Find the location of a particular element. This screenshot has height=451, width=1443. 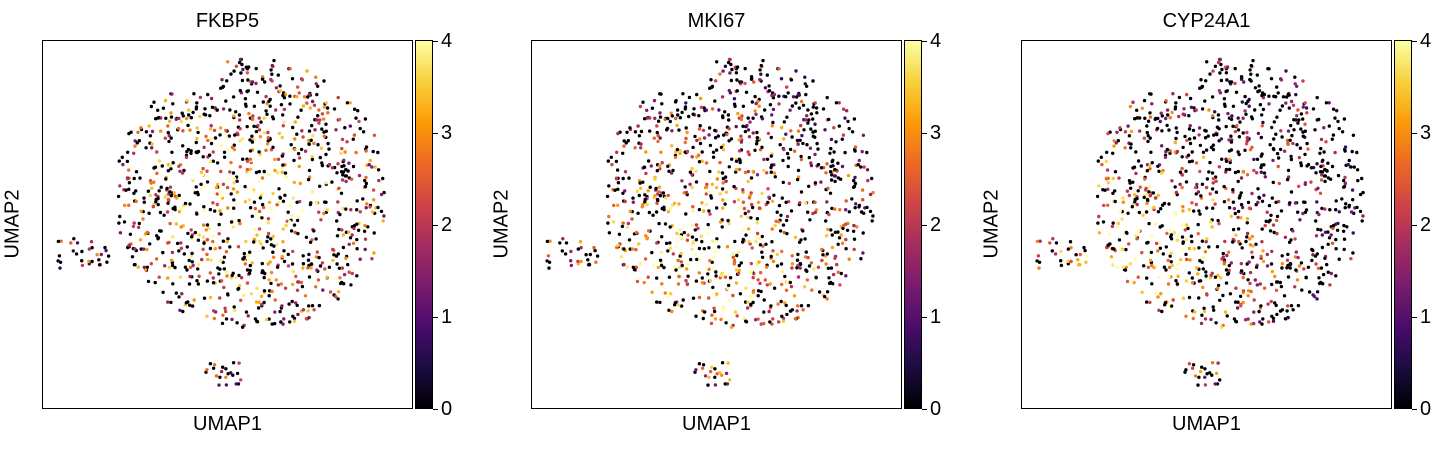

colorbar is located at coordinates (1403, 224).